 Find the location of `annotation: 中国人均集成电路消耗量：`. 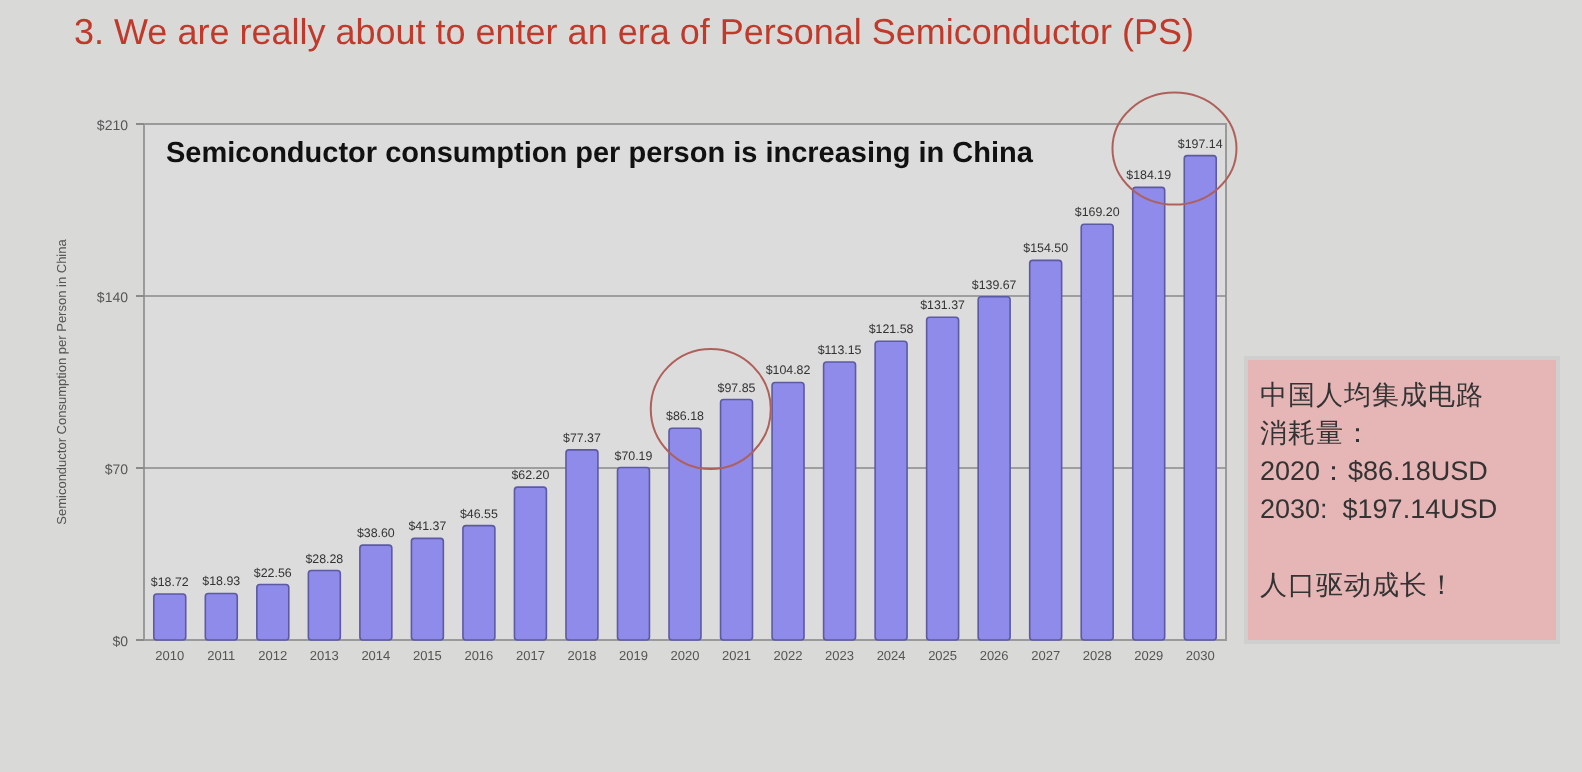

annotation: 中国人均集成电路消耗量： is located at coordinates (1373, 415).